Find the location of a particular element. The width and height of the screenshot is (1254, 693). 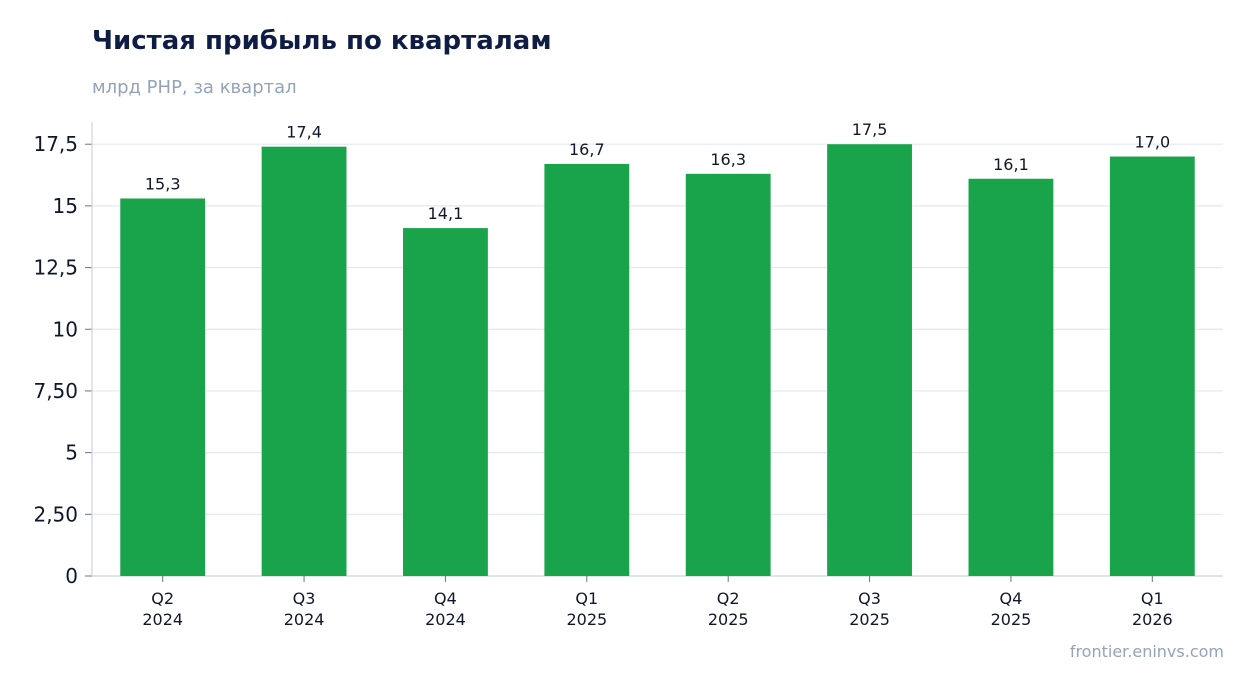

bar-value-label: 17,4 is located at coordinates (304, 132).